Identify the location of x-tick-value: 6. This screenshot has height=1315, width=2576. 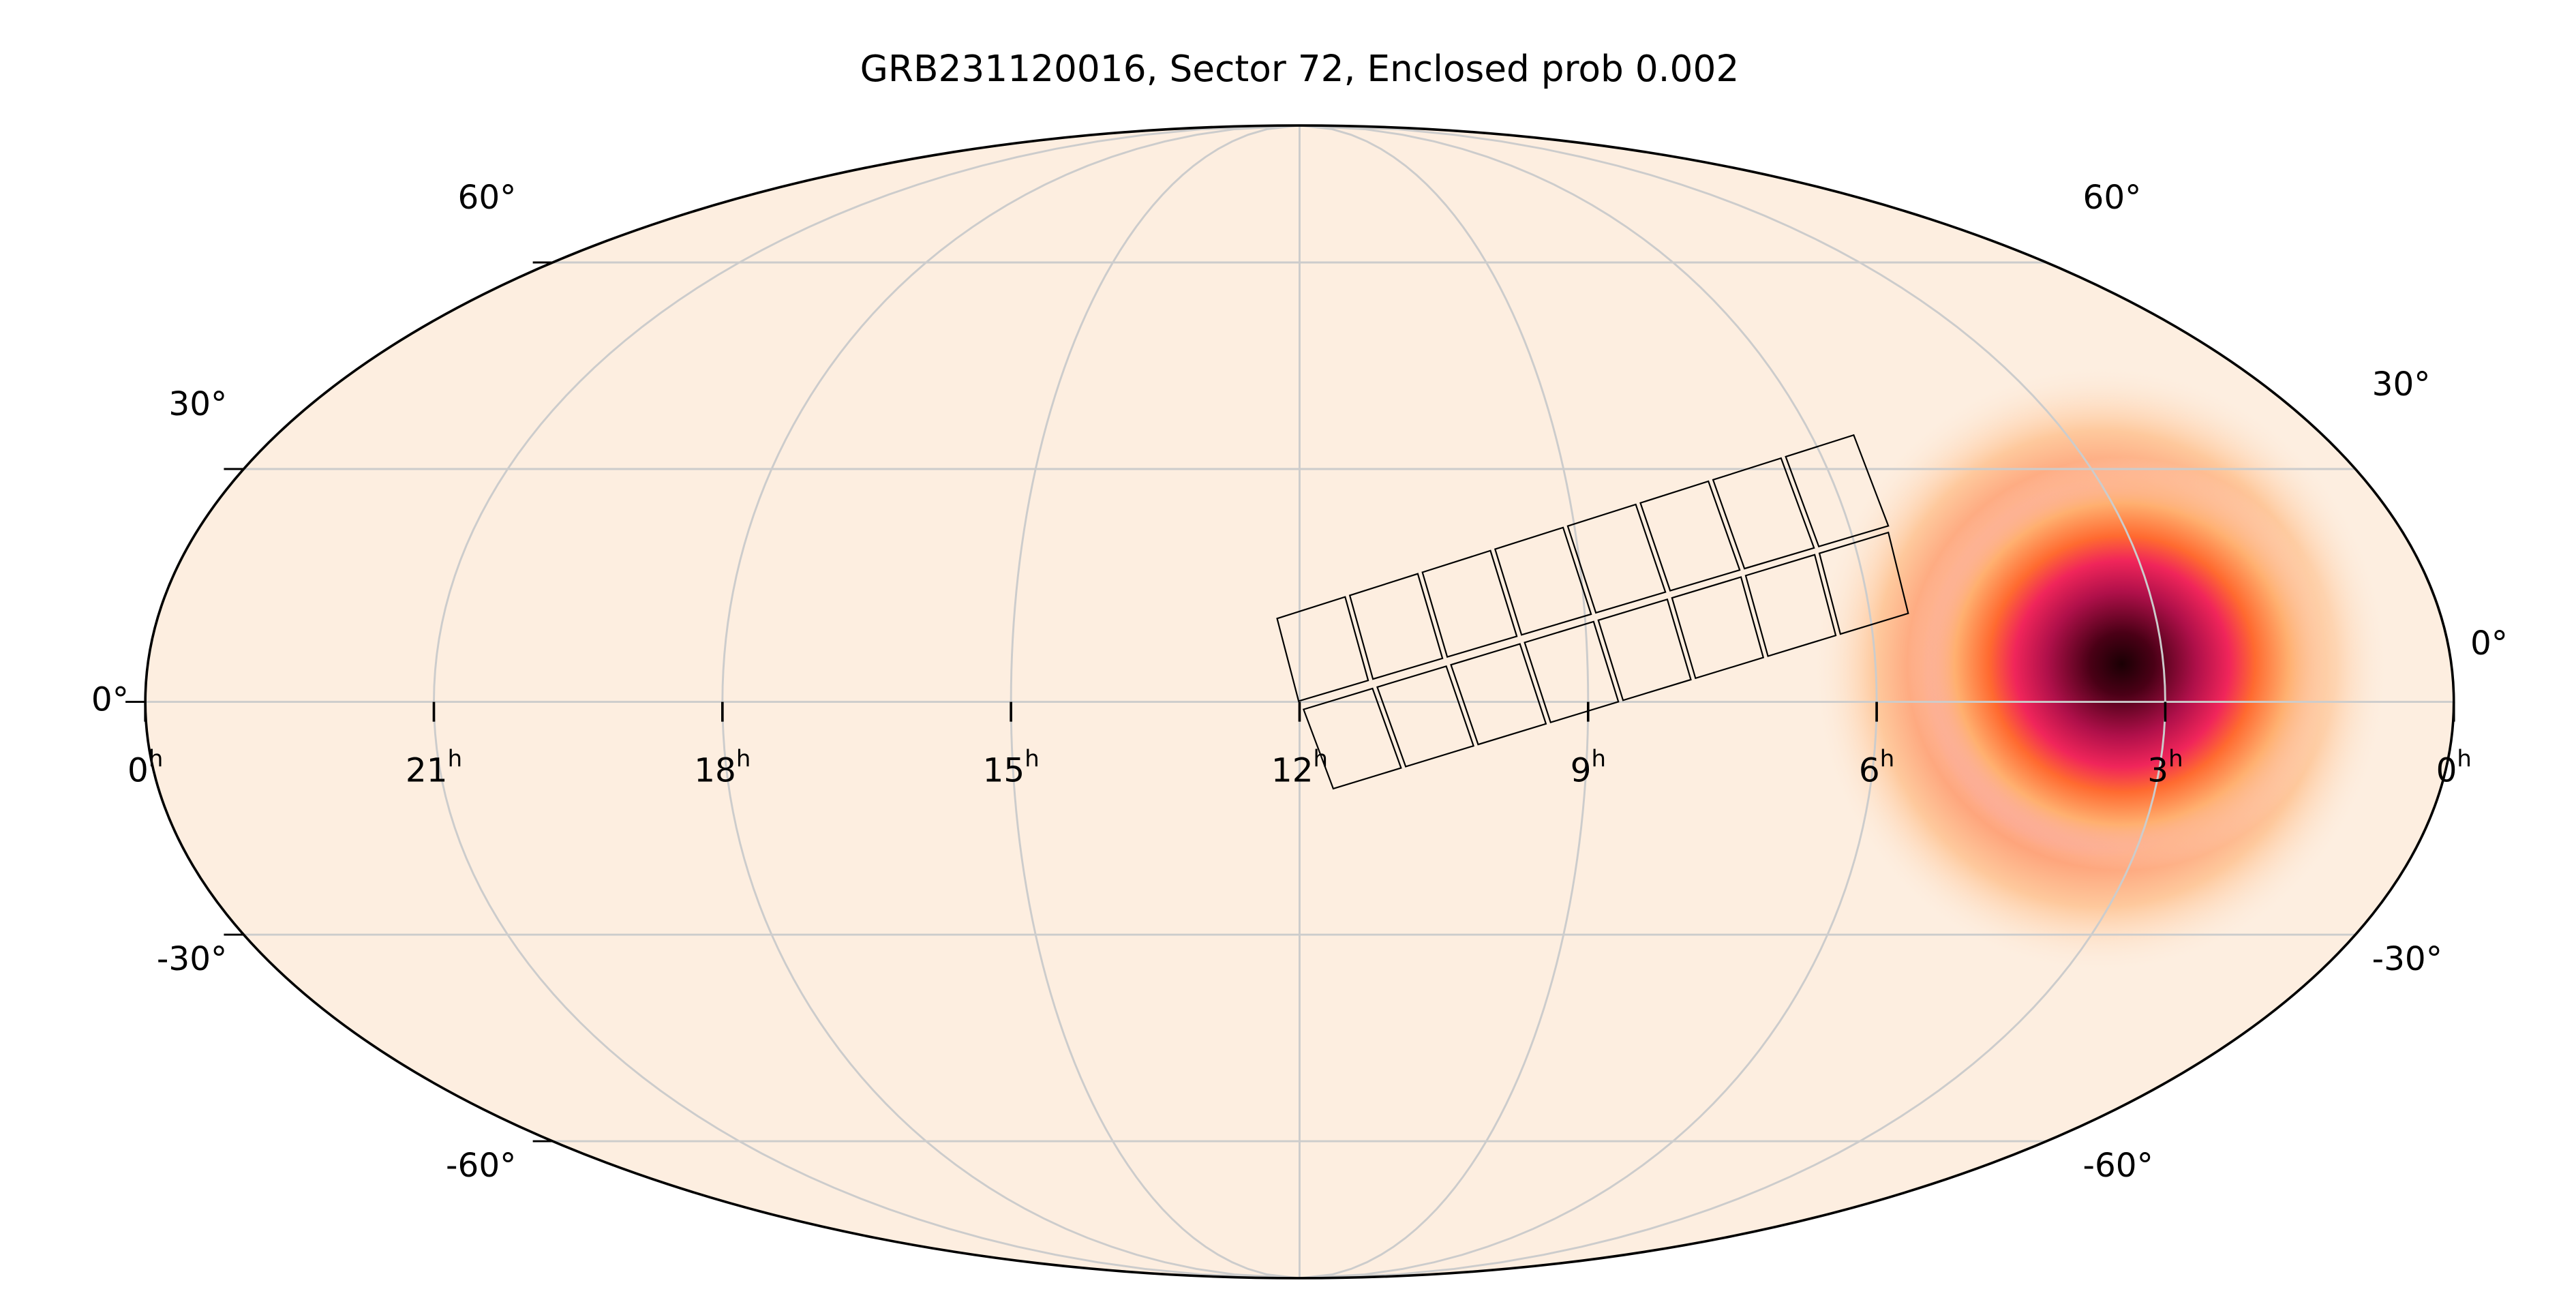
(1870, 771).